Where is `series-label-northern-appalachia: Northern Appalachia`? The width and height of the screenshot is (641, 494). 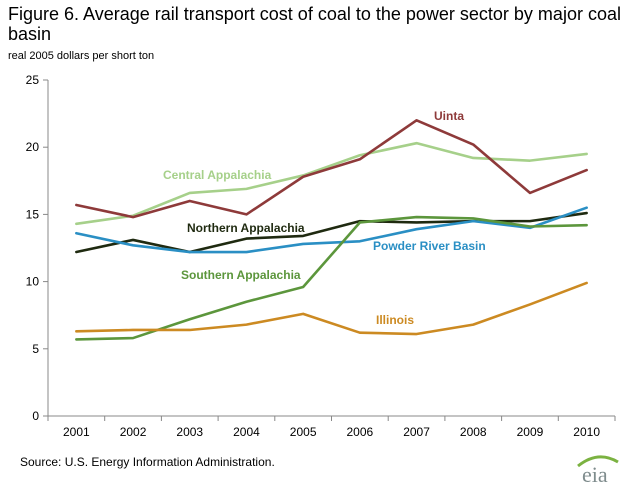 series-label-northern-appalachia: Northern Appalachia is located at coordinates (246, 228).